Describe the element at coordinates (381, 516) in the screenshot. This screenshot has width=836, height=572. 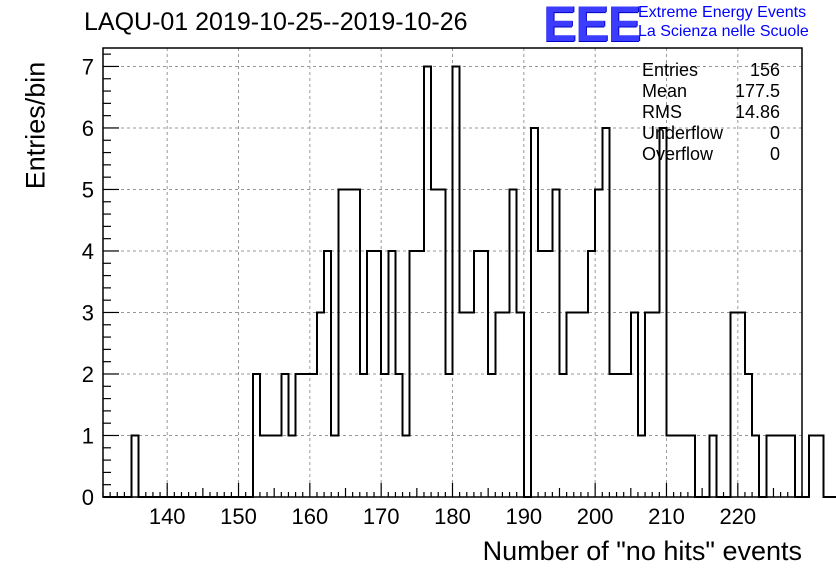
I see `x-tick-label: 170` at that location.